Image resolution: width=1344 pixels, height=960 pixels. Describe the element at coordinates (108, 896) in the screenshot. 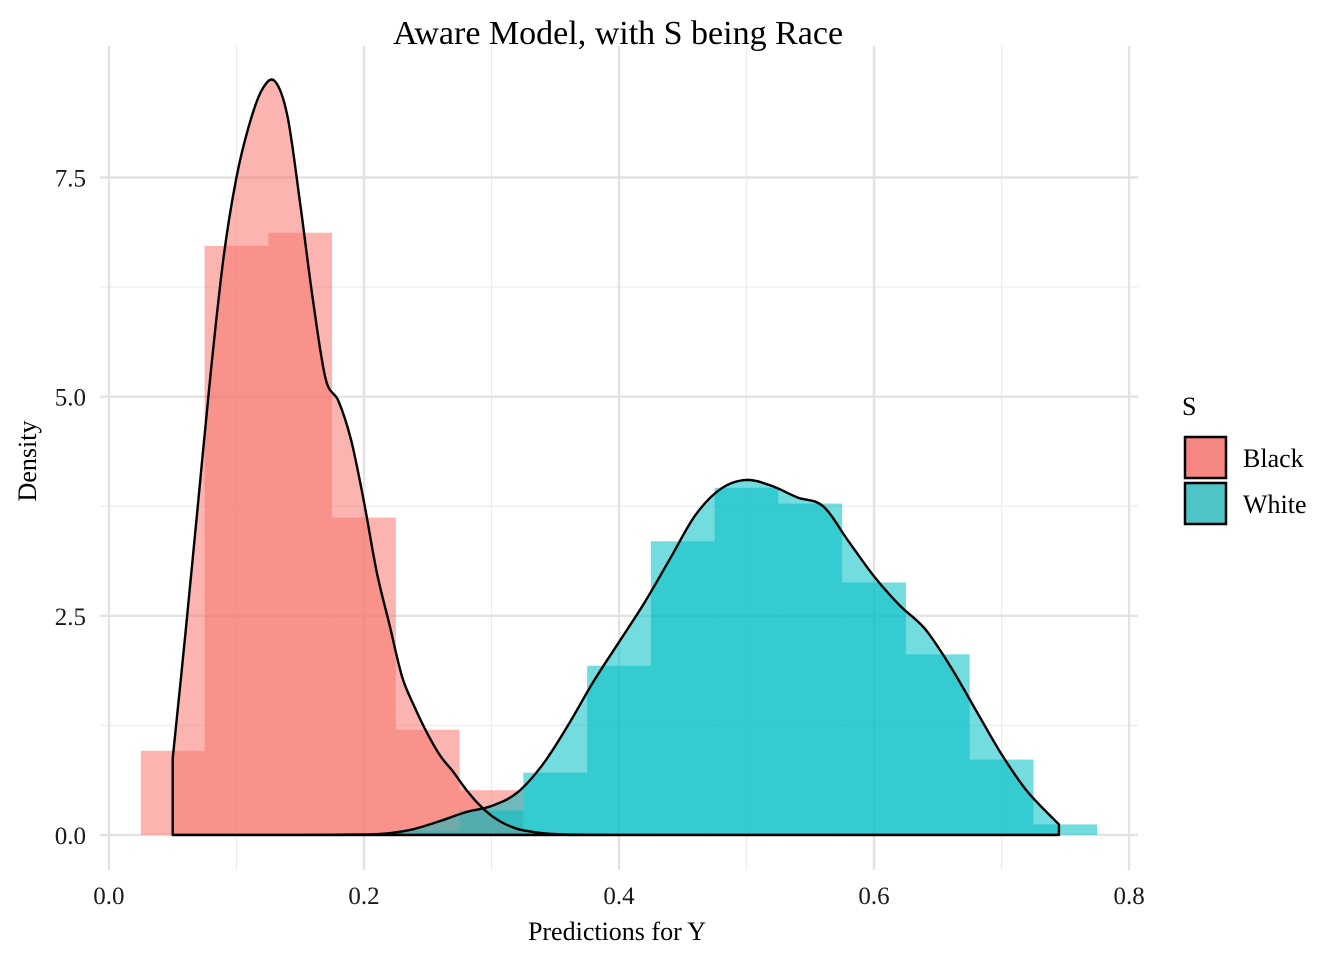

I see `x-tick-label: 0.0` at that location.